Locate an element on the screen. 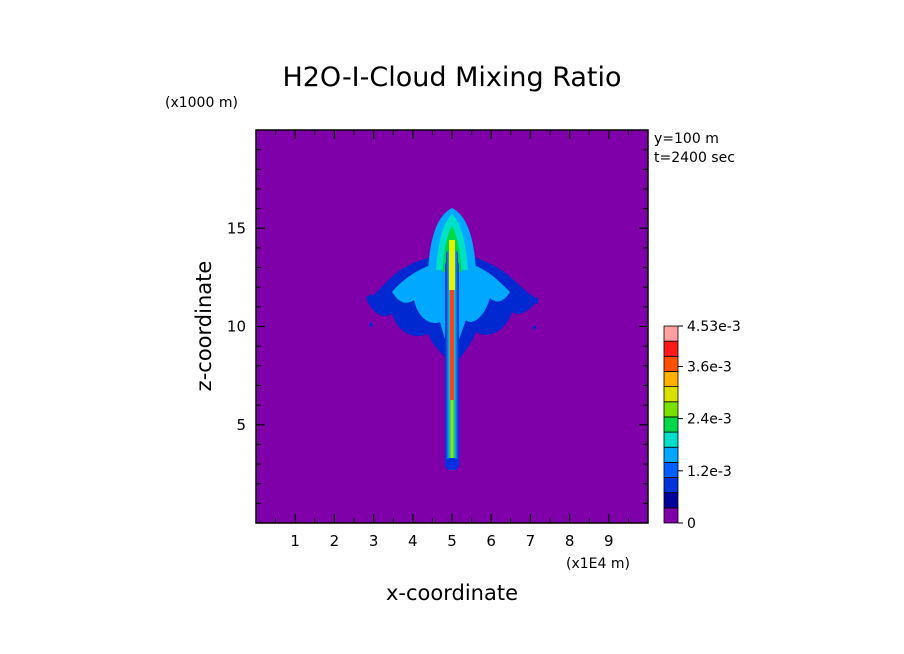  colorbar-tick-label: 4.53e-3 is located at coordinates (714, 327).